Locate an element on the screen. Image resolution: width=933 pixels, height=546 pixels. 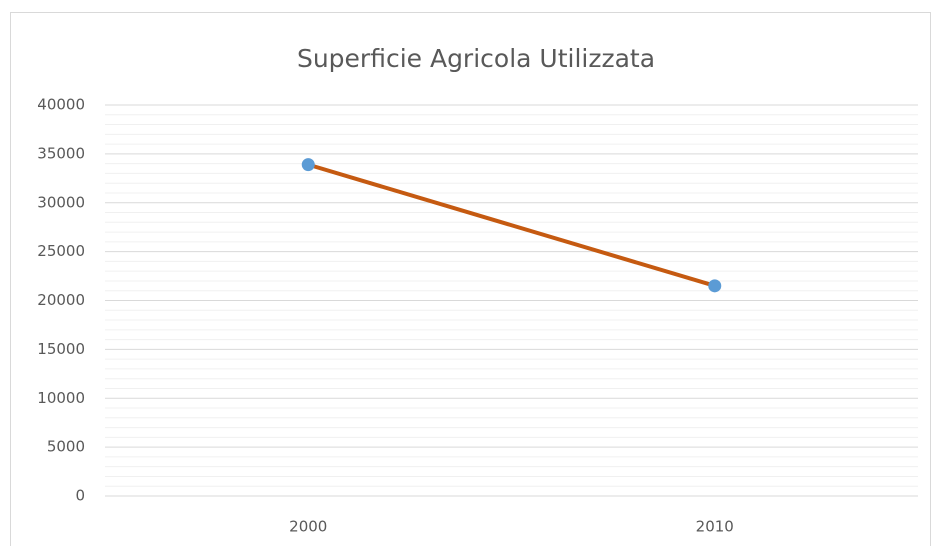
y-tick-label: 30000 is located at coordinates (61, 202).